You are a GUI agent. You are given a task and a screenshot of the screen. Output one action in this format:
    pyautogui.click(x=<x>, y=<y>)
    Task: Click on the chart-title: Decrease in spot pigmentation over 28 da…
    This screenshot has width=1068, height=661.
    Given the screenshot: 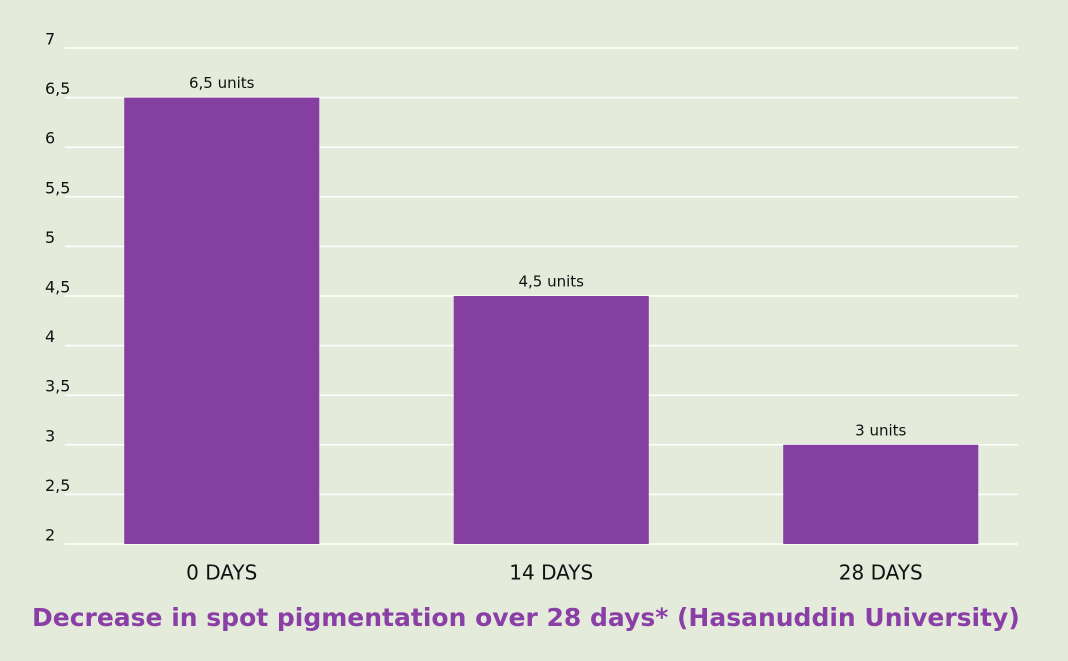 What is the action you would take?
    pyautogui.click(x=526, y=617)
    